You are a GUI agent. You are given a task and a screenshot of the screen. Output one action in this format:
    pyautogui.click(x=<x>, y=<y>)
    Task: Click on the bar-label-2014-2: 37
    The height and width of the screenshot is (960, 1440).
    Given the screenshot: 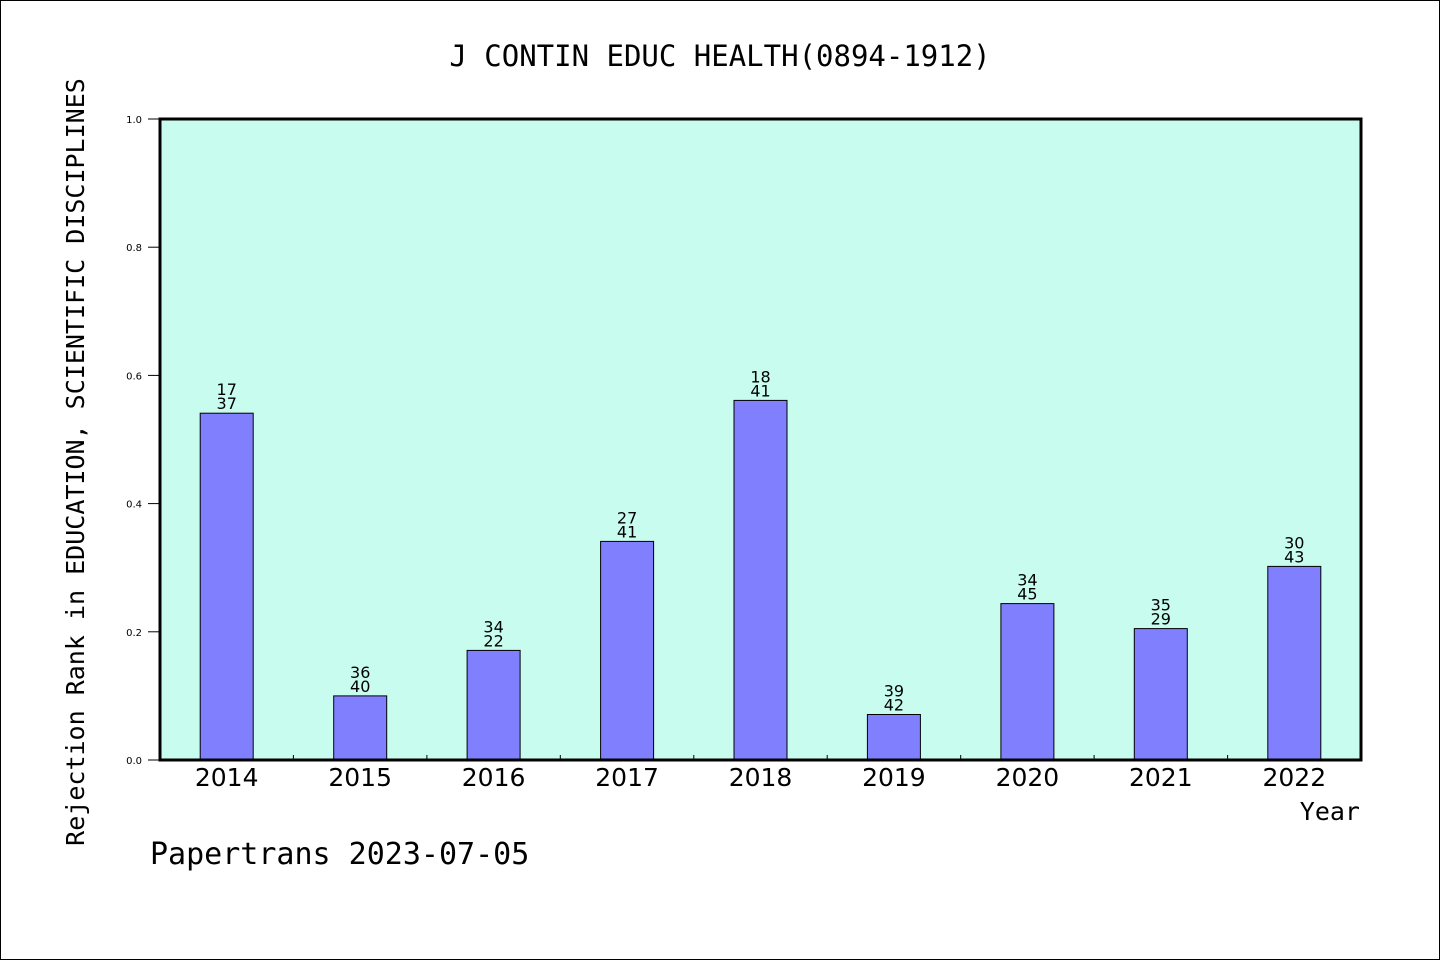 What is the action you would take?
    pyautogui.click(x=227, y=403)
    